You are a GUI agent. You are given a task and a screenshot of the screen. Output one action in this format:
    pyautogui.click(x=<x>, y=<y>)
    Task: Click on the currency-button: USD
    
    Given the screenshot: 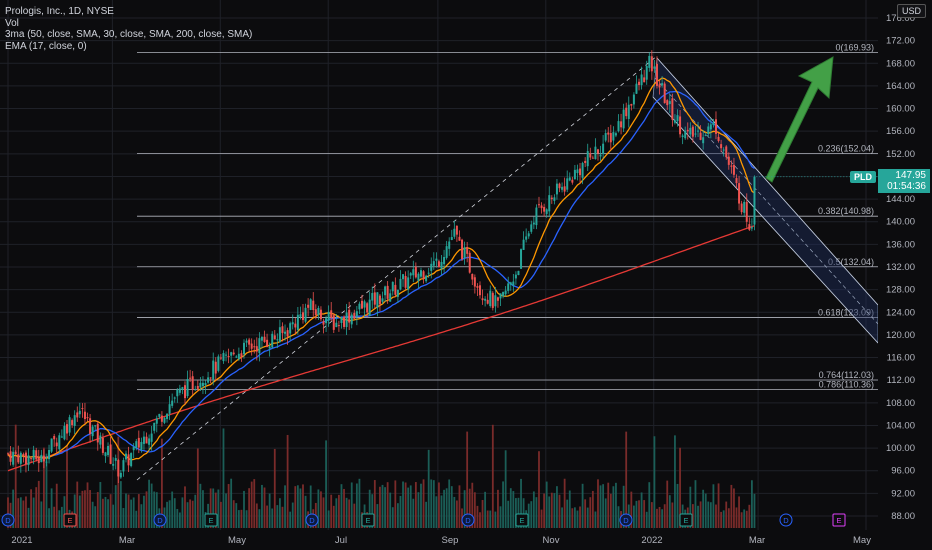 What is the action you would take?
    pyautogui.click(x=911, y=11)
    